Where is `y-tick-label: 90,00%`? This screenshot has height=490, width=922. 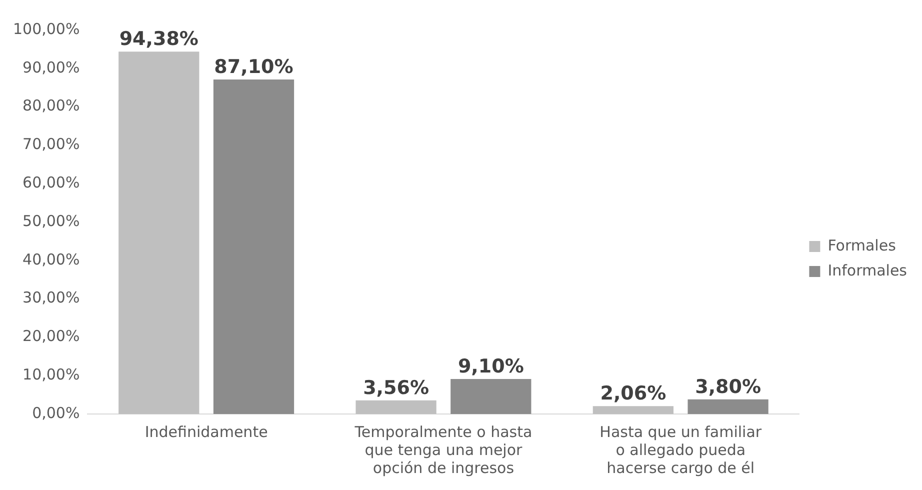
y-tick-label: 90,00% is located at coordinates (51, 67).